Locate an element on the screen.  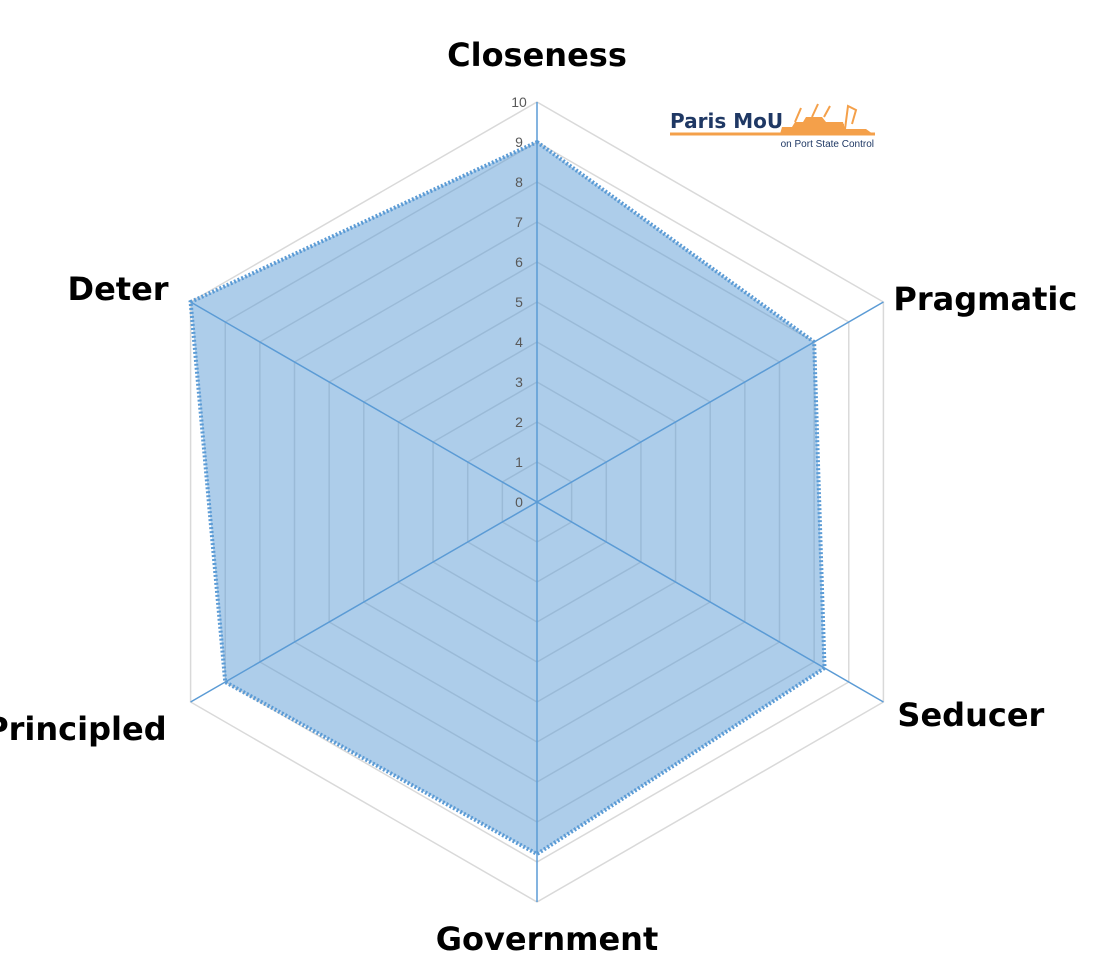
tick-label-4: 4 is located at coordinates (519, 342).